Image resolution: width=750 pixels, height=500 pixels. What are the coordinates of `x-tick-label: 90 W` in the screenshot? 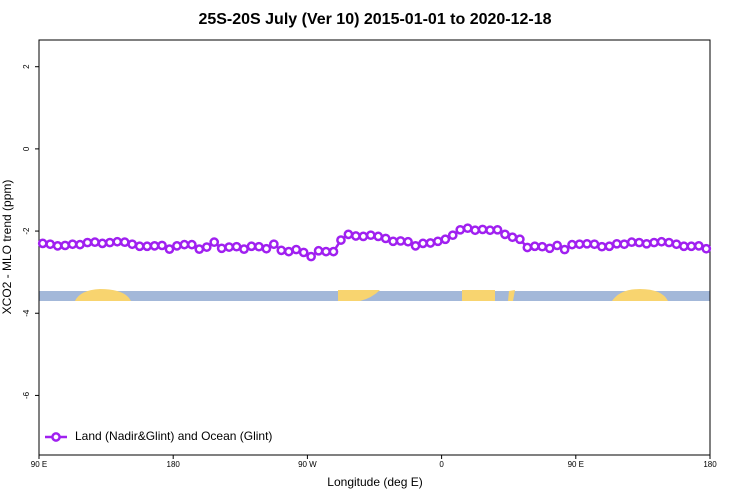 It's located at (307, 464).